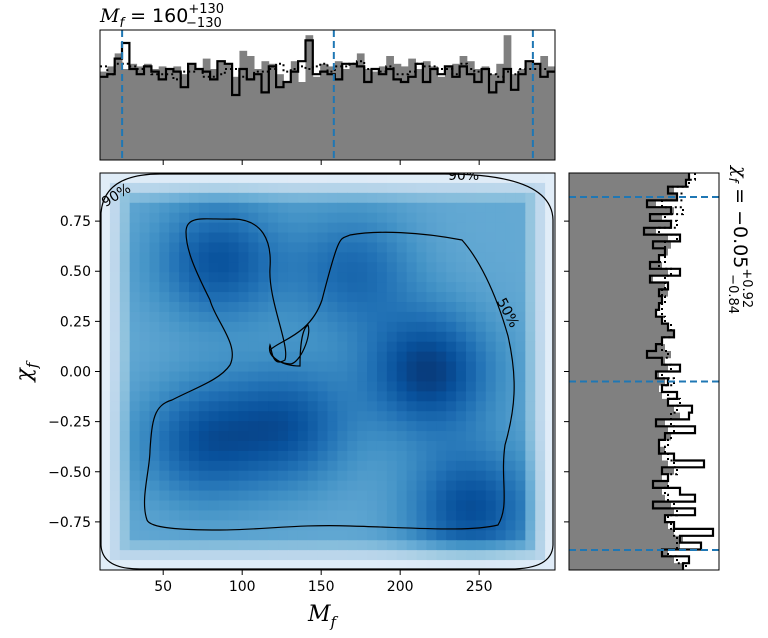  What do you see at coordinates (611, 279) in the screenshot?
I see `right-histogram-bar` at bounding box center [611, 279].